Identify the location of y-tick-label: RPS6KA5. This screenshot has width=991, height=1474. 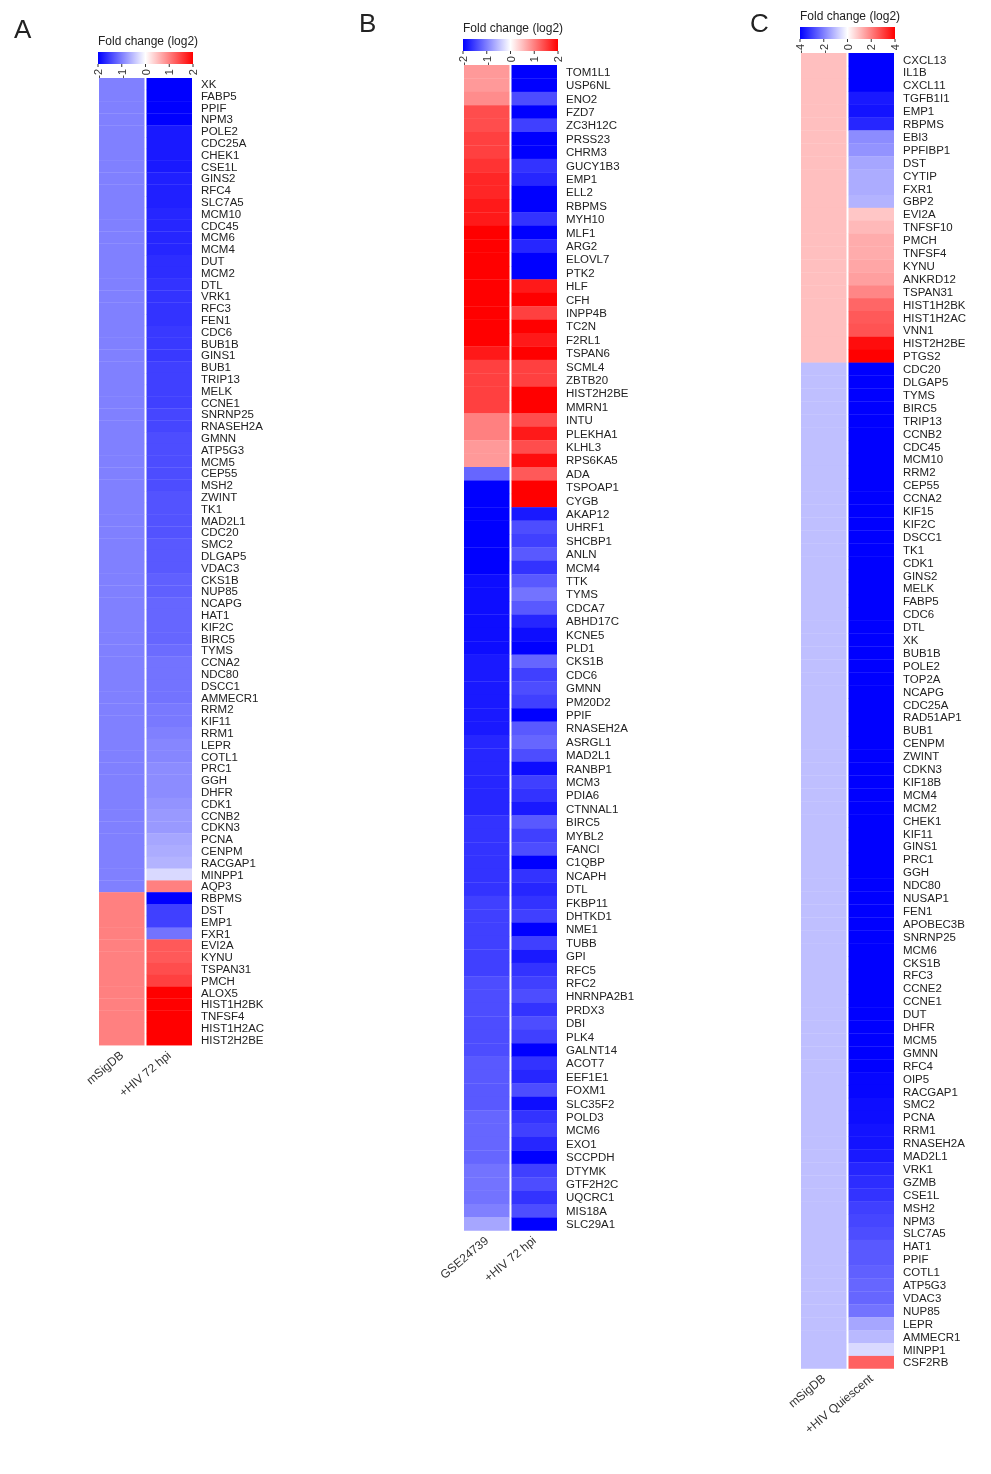
(592, 460).